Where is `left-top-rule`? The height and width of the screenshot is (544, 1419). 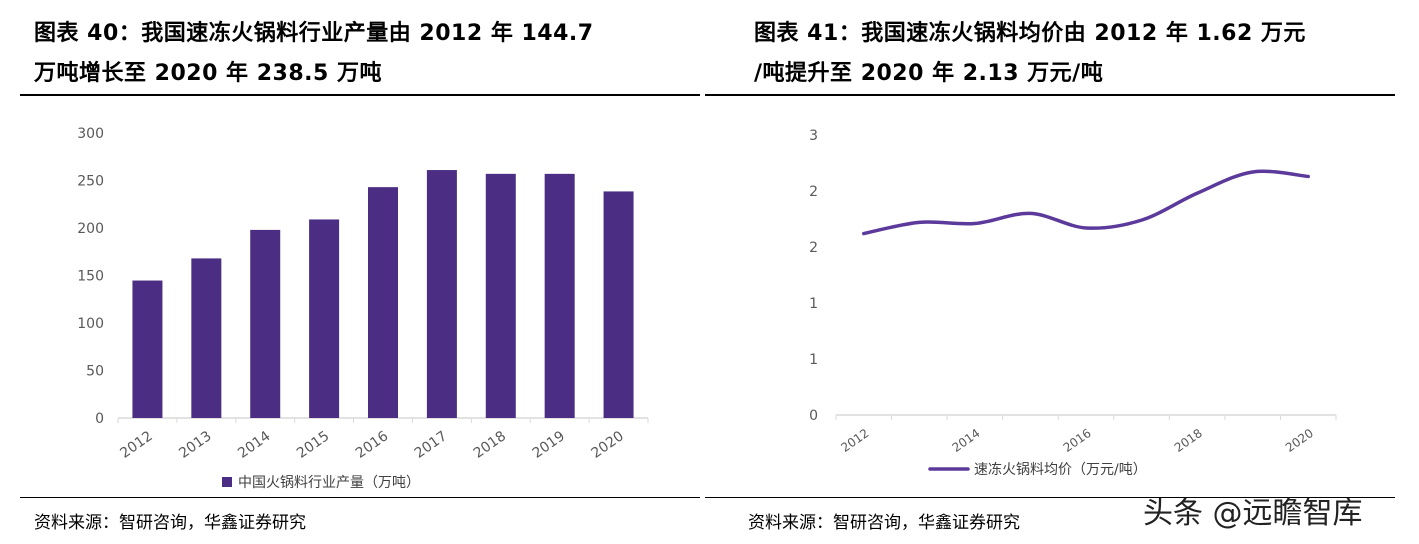
left-top-rule is located at coordinates (360, 95).